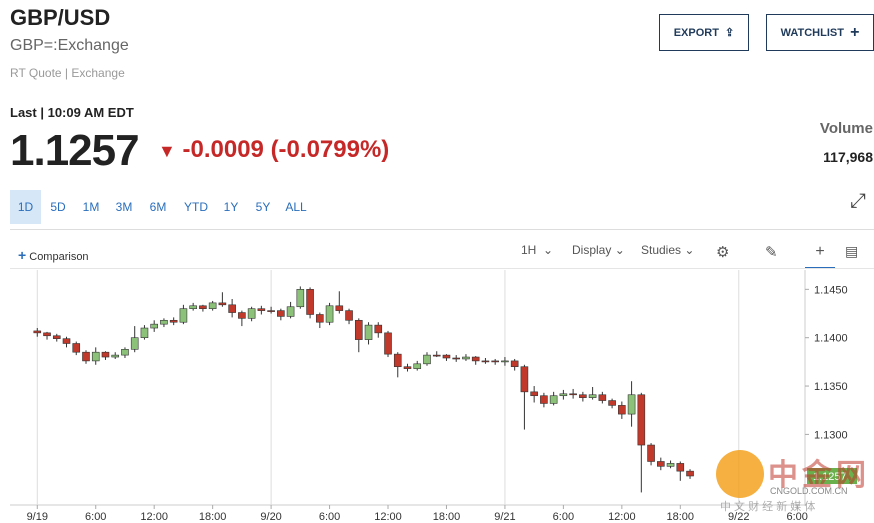  Describe the element at coordinates (819, 475) in the screenshot. I see `watermark-name: 中金网` at that location.